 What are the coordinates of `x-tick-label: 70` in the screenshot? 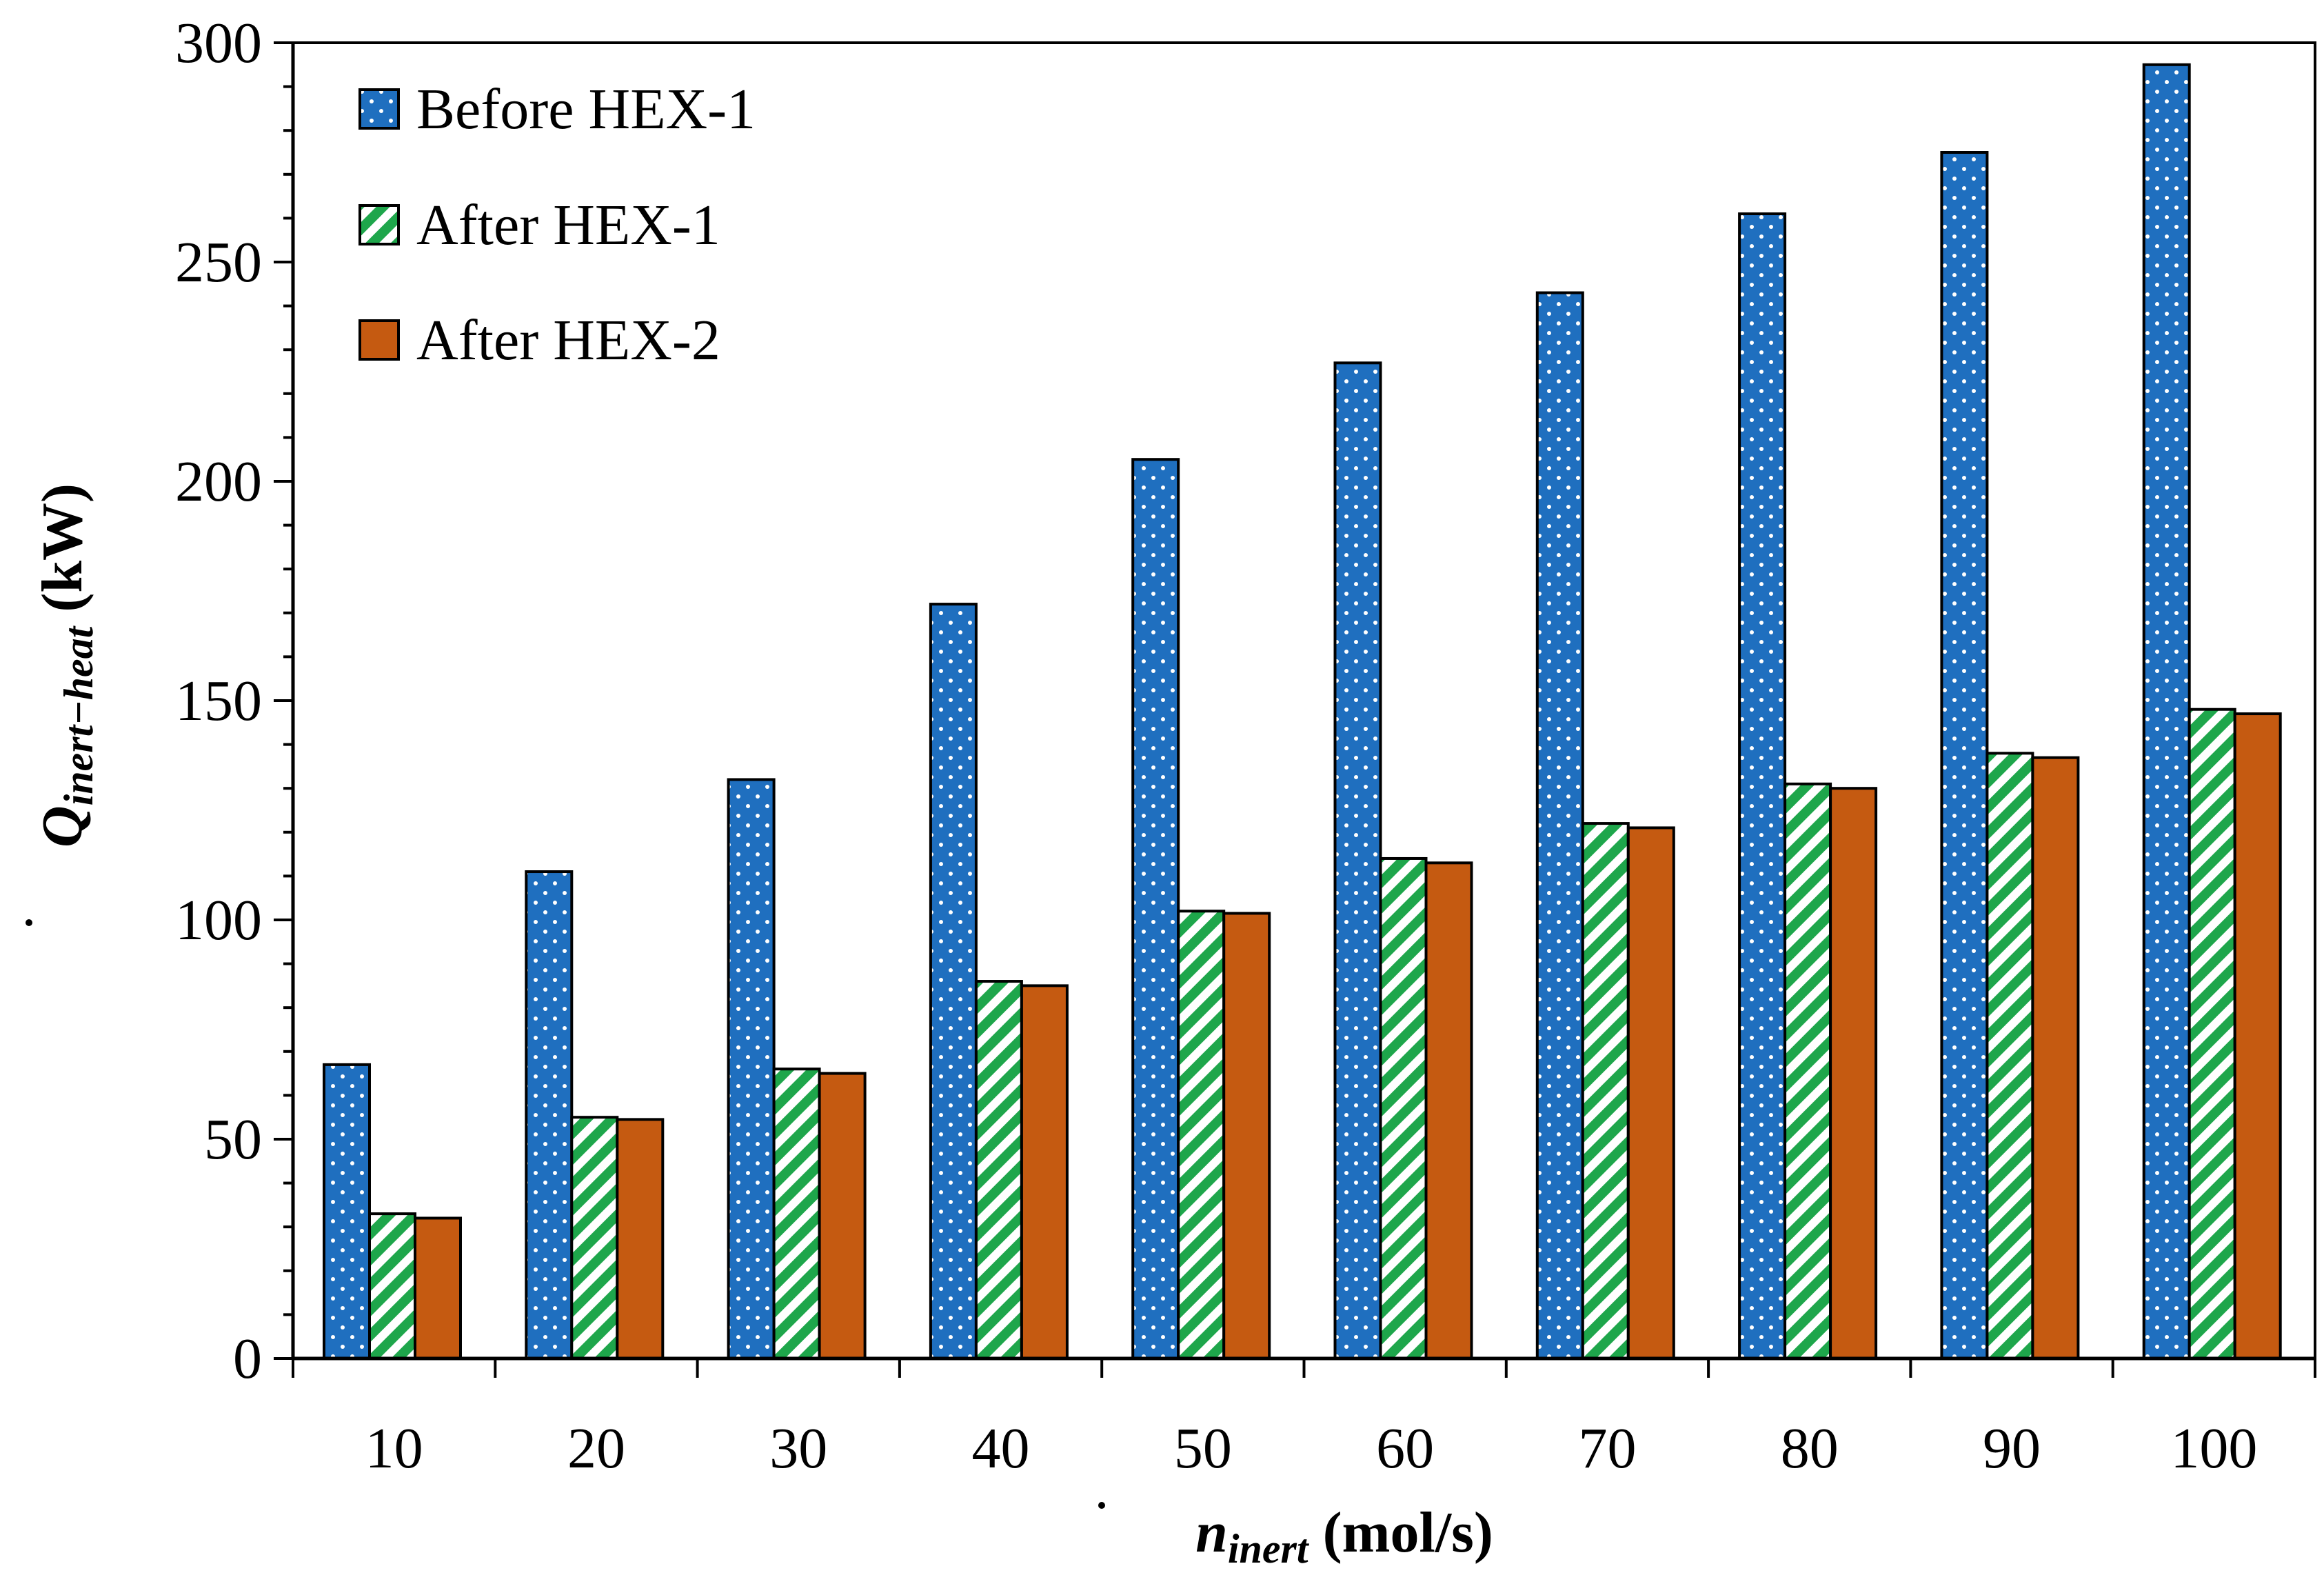 It's located at (1607, 1448).